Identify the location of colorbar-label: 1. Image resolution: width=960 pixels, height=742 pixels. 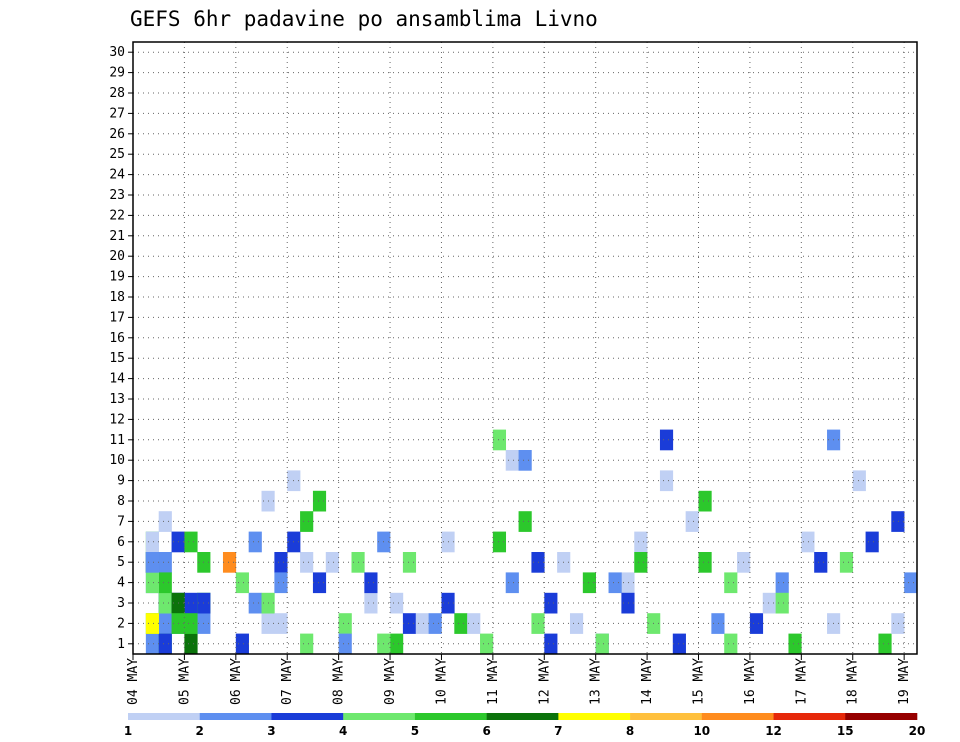
(128, 731).